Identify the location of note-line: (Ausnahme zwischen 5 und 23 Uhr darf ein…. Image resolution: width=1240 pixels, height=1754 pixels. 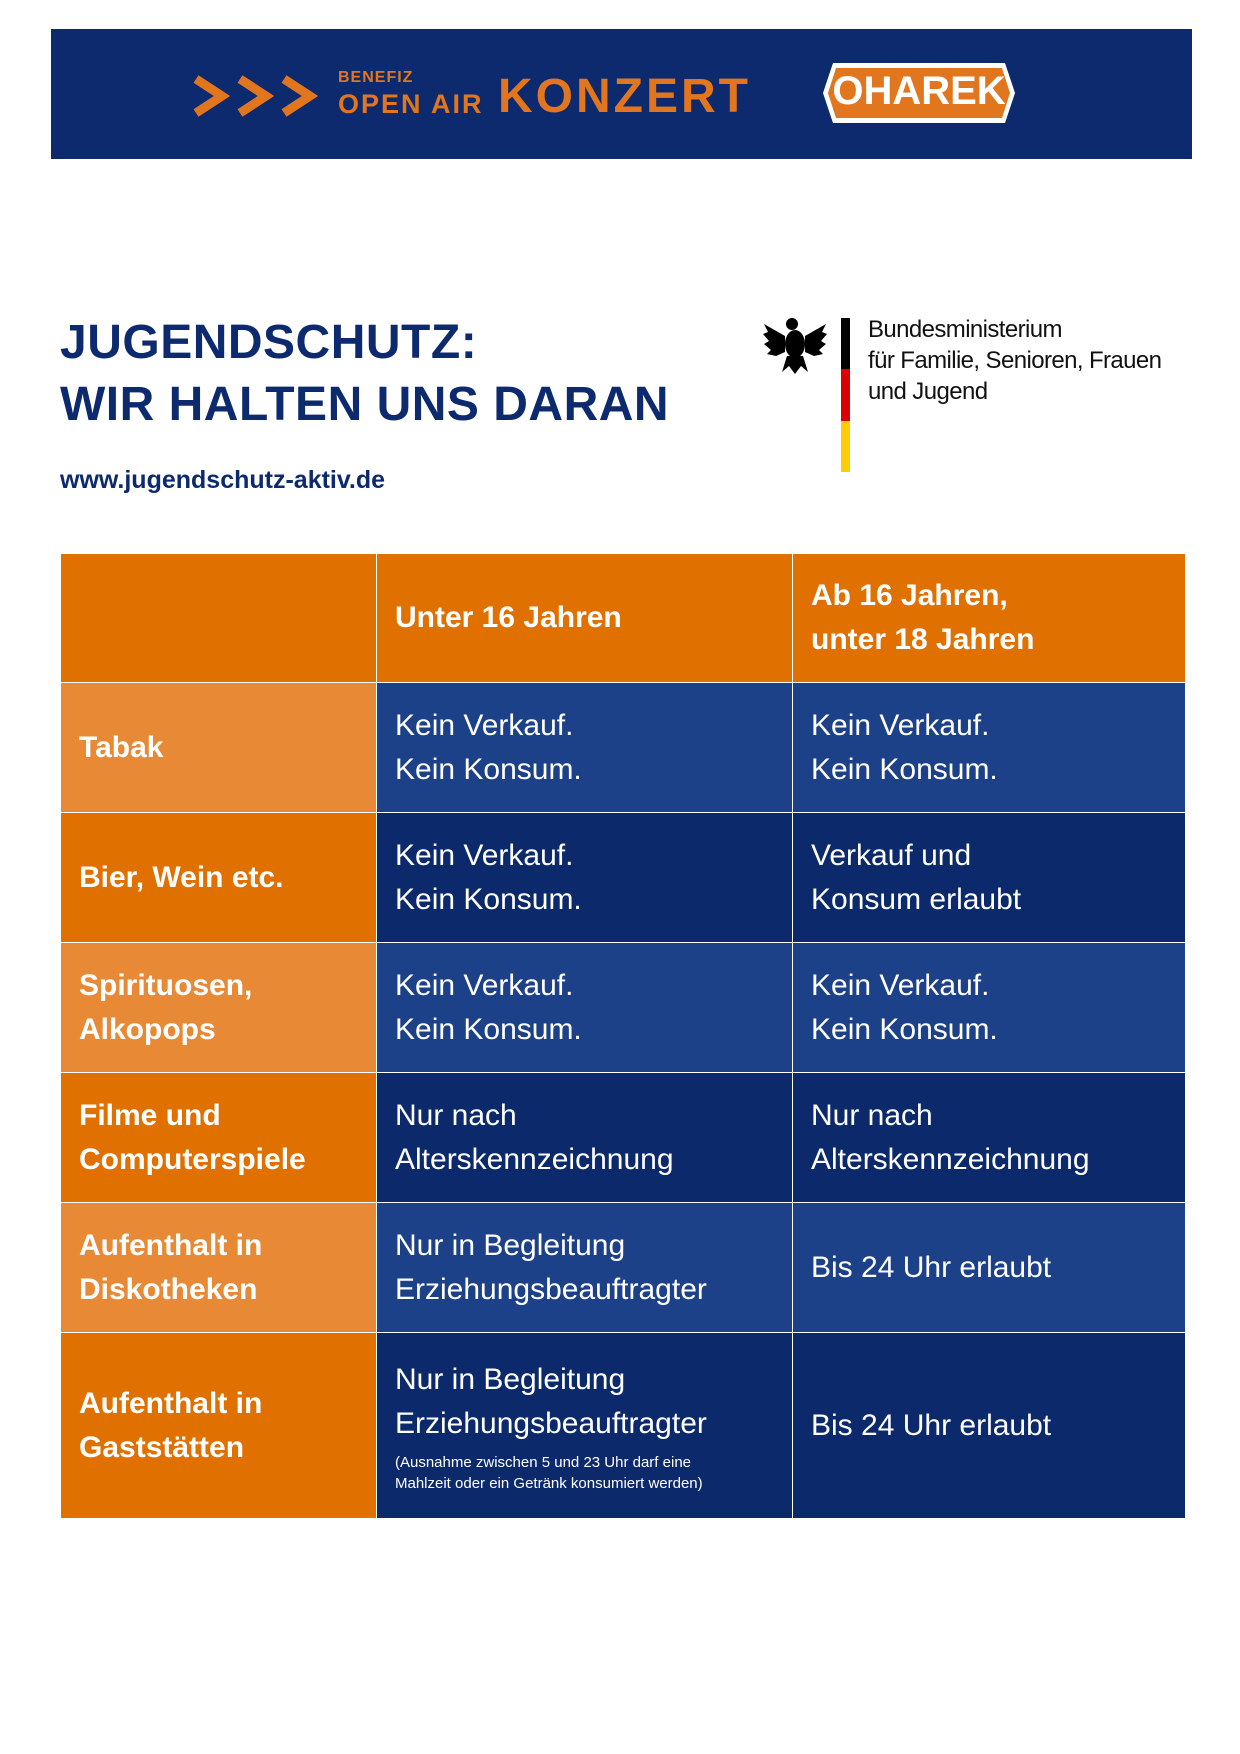
(543, 1462).